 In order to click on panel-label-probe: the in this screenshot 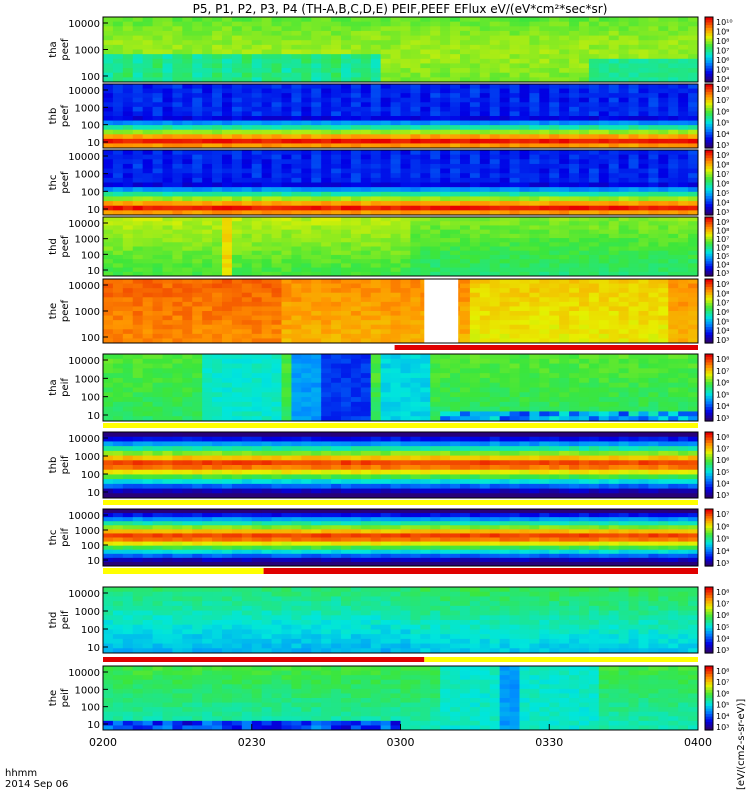, I will do `click(53, 311)`.